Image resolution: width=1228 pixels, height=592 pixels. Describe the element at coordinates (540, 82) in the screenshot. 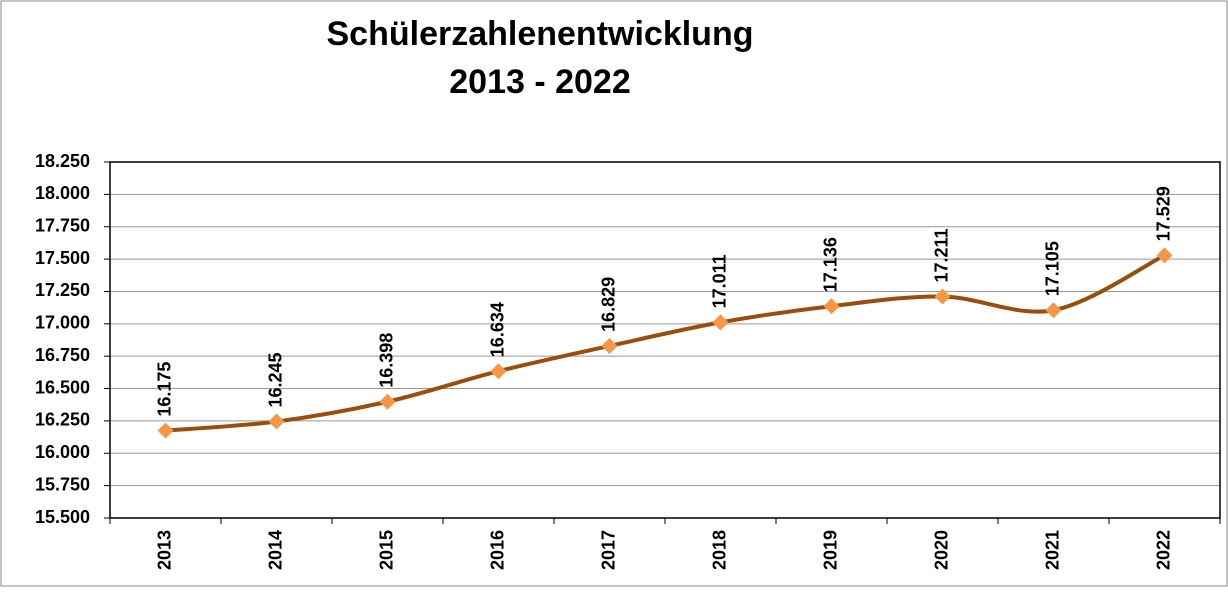

I see `chart-subtitle: 2013 - 2022` at that location.